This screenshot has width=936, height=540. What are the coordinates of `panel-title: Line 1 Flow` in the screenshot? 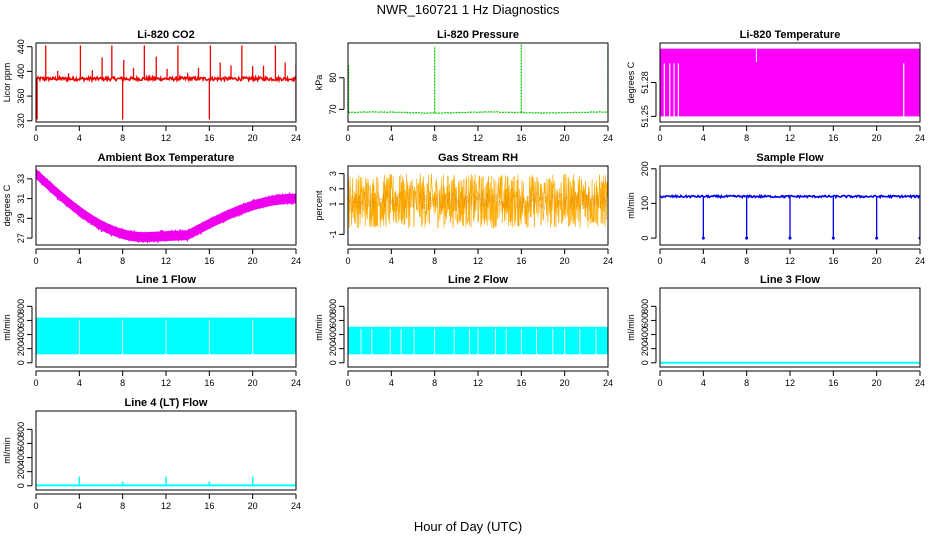 It's located at (166, 280).